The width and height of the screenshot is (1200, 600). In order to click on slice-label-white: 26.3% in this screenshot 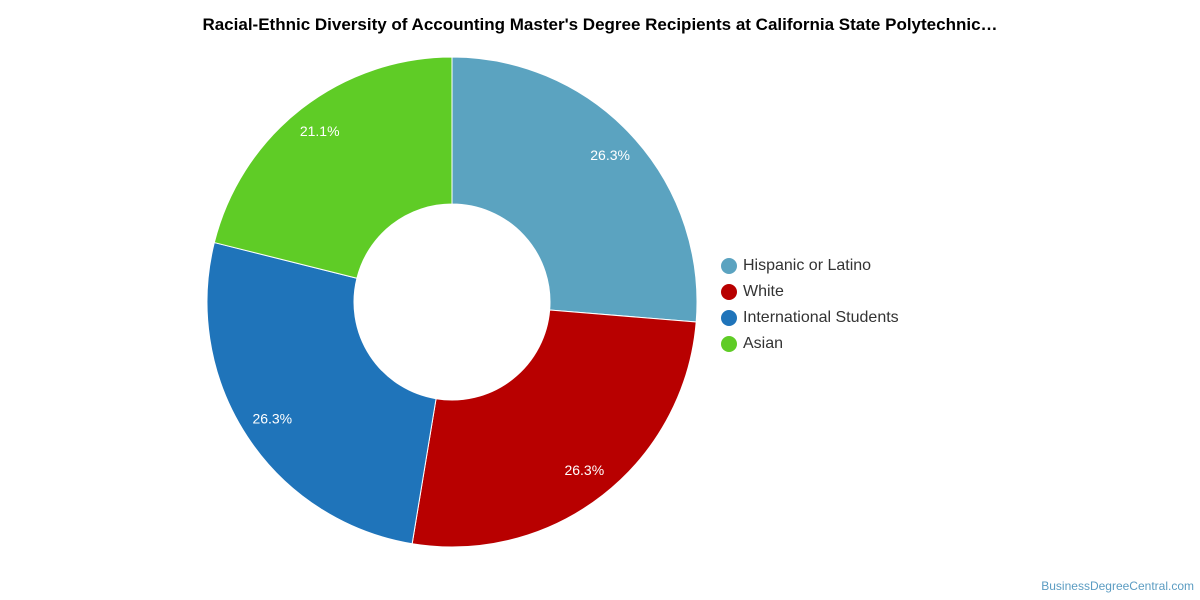, I will do `click(584, 470)`.